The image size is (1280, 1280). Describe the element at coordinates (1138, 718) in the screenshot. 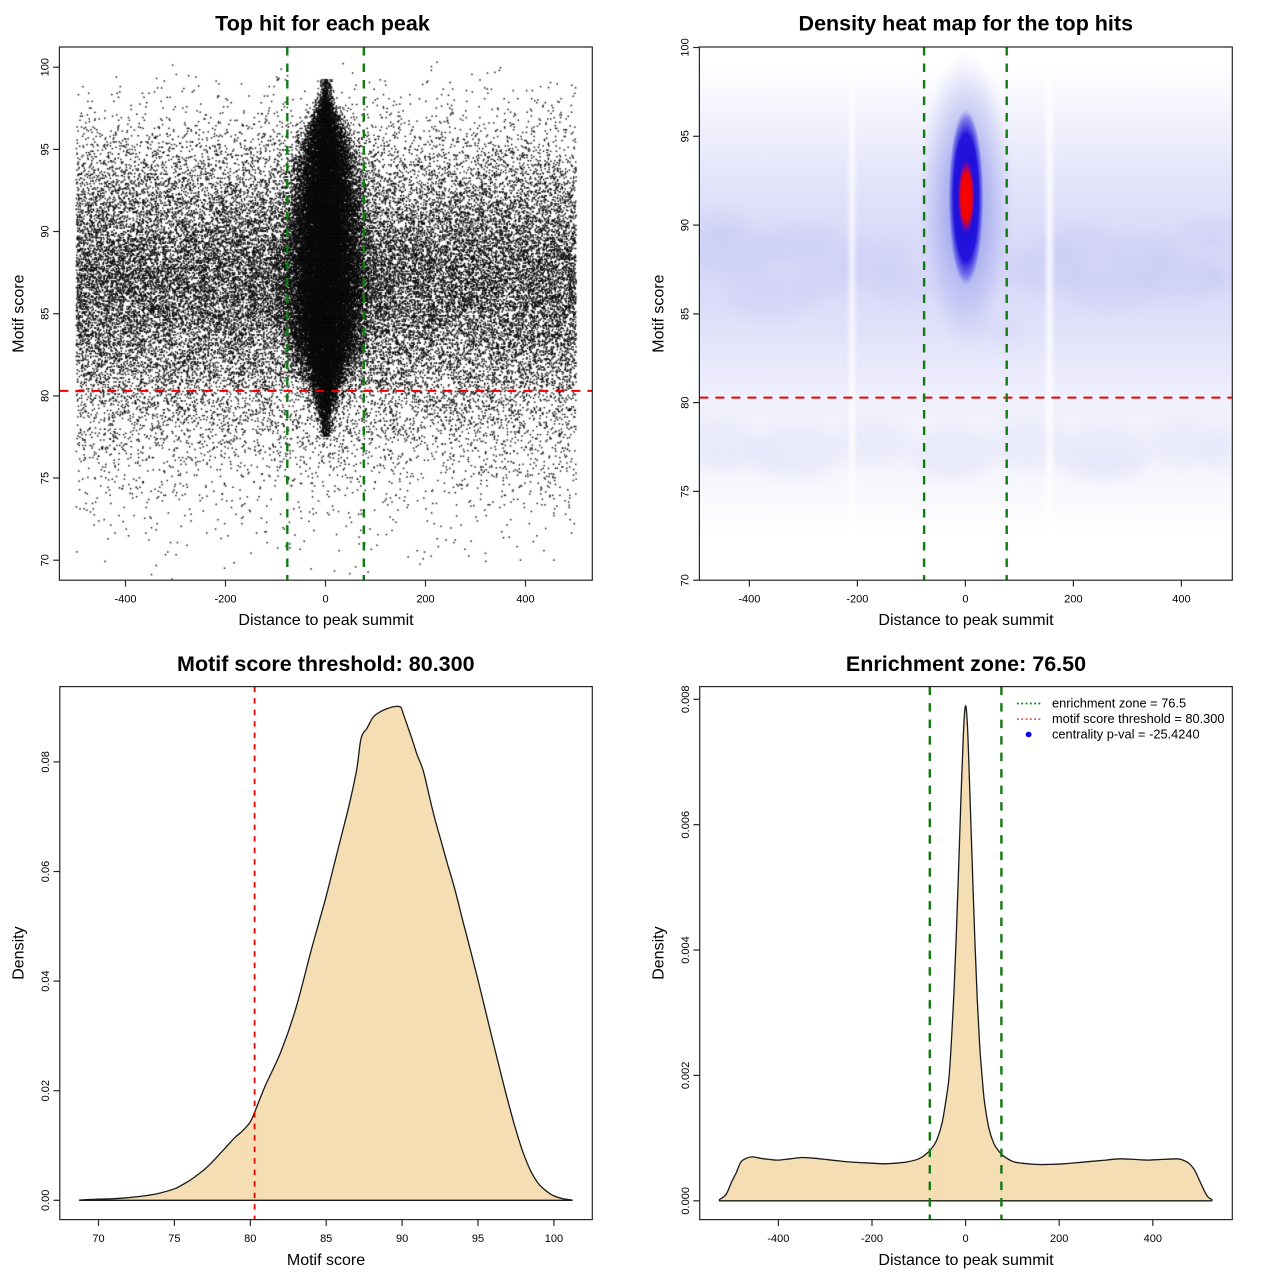

I see `svg-text: motif score threshold = 80.300` at that location.